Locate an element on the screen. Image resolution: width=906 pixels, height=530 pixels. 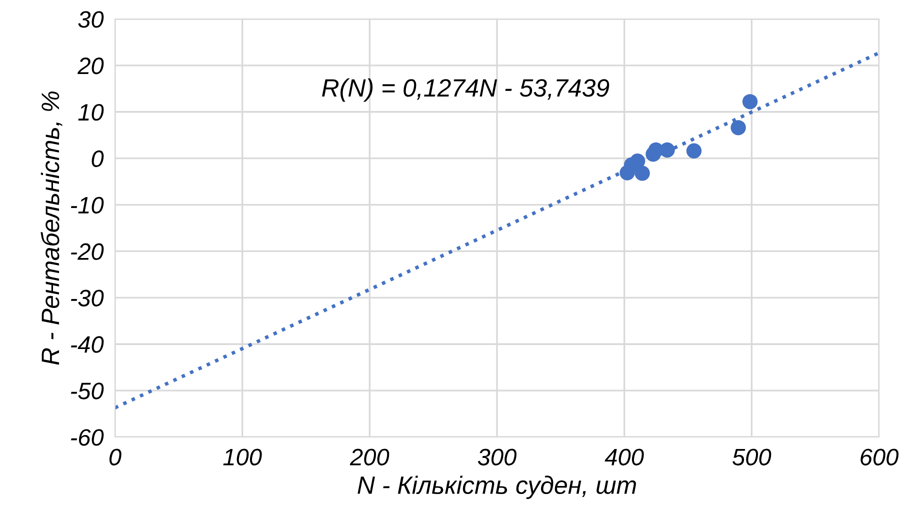
x-tick-label: 100 is located at coordinates (242, 457).